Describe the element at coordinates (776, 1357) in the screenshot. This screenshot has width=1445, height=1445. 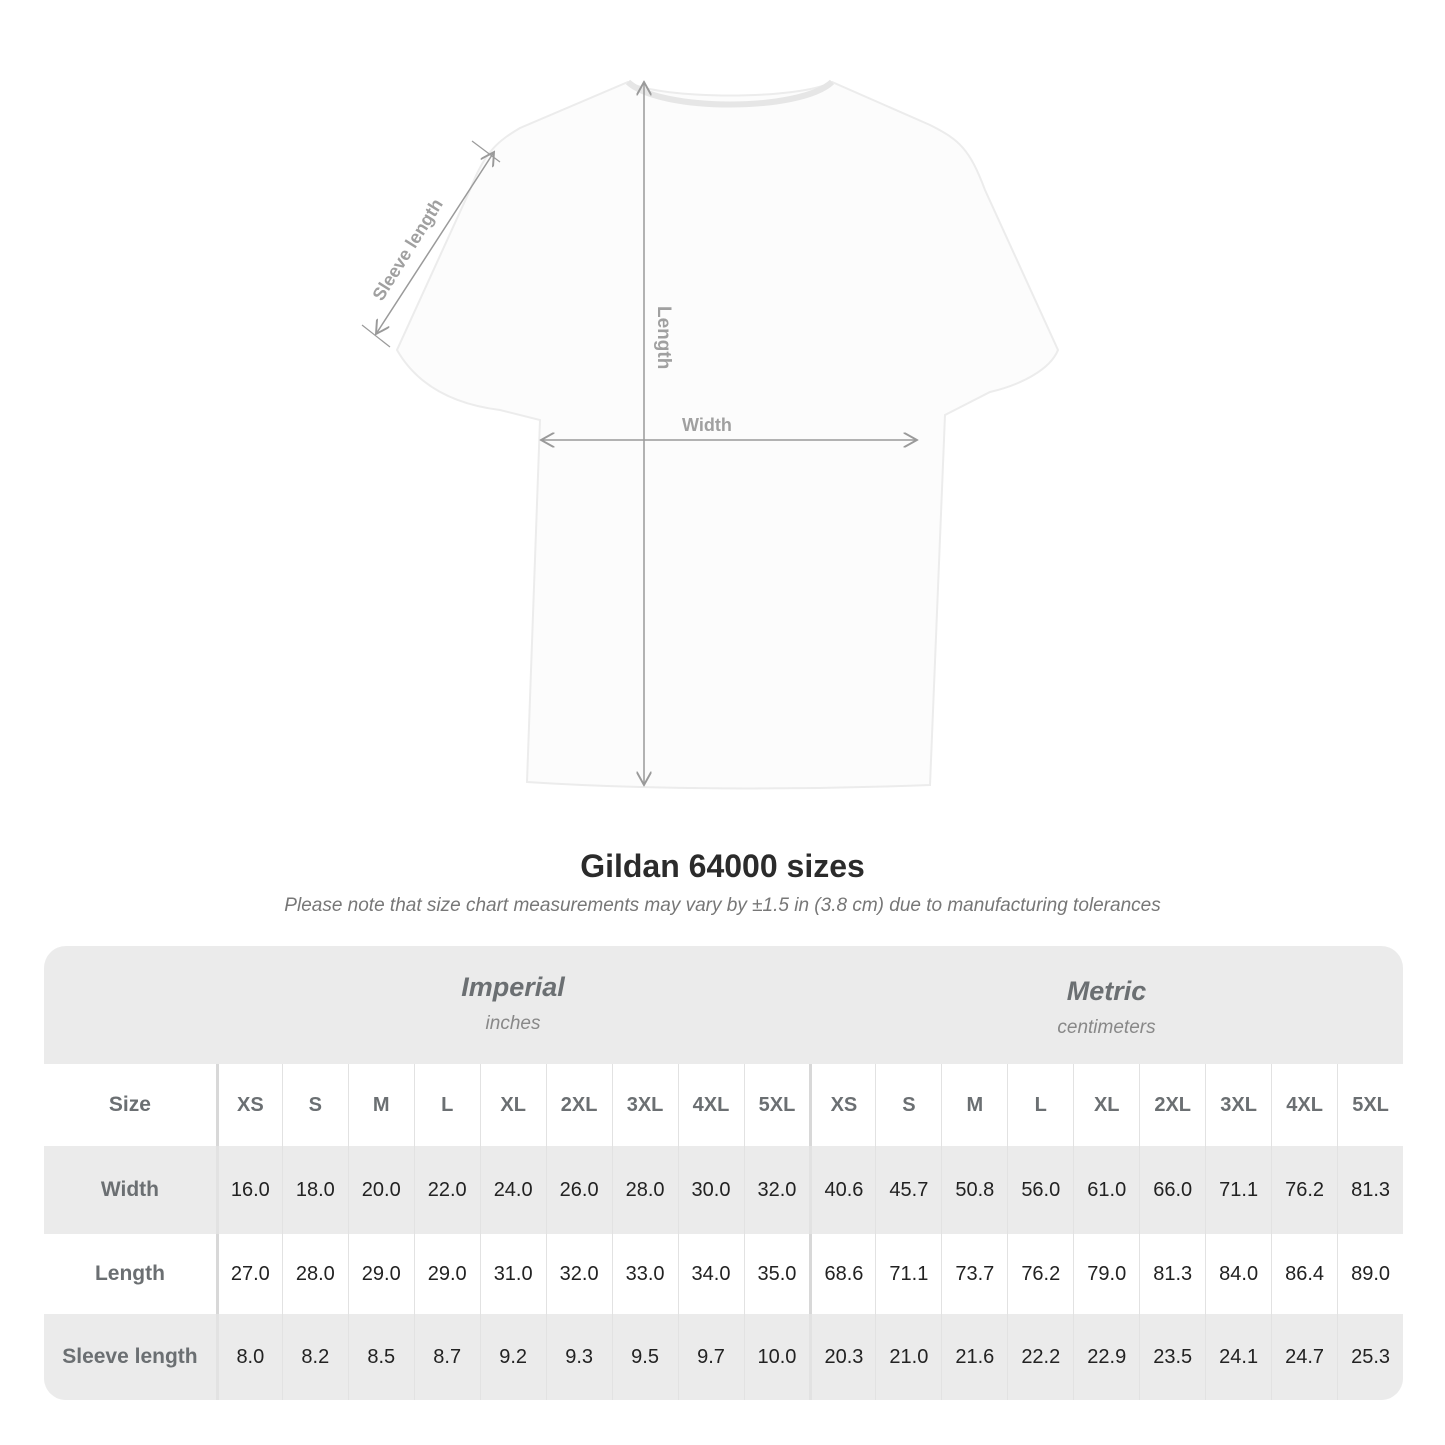
I see `table-cell: 10.0` at that location.